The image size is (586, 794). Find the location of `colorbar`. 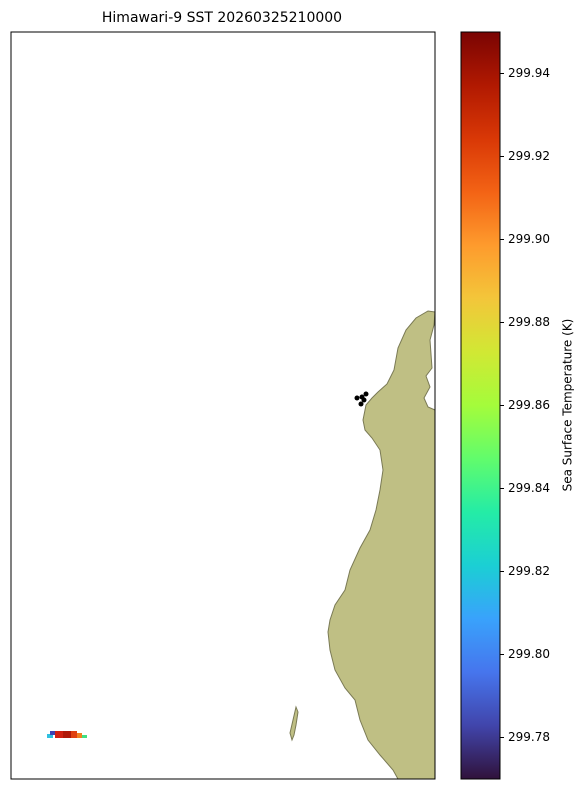

colorbar is located at coordinates (480, 405).